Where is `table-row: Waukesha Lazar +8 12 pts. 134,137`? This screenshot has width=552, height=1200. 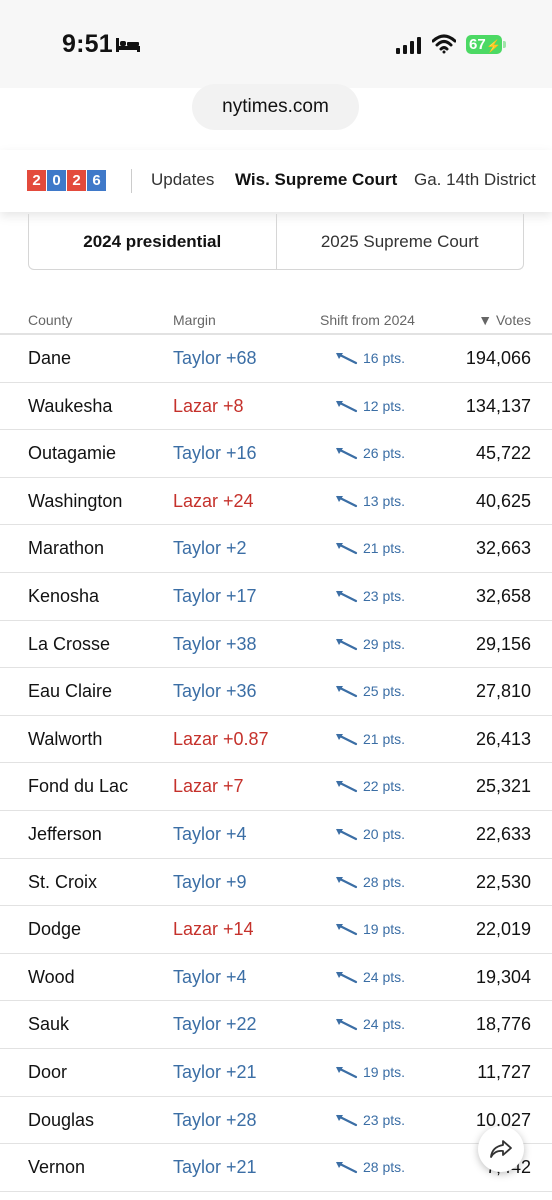 table-row: Waukesha Lazar +8 12 pts. 134,137 is located at coordinates (276, 407).